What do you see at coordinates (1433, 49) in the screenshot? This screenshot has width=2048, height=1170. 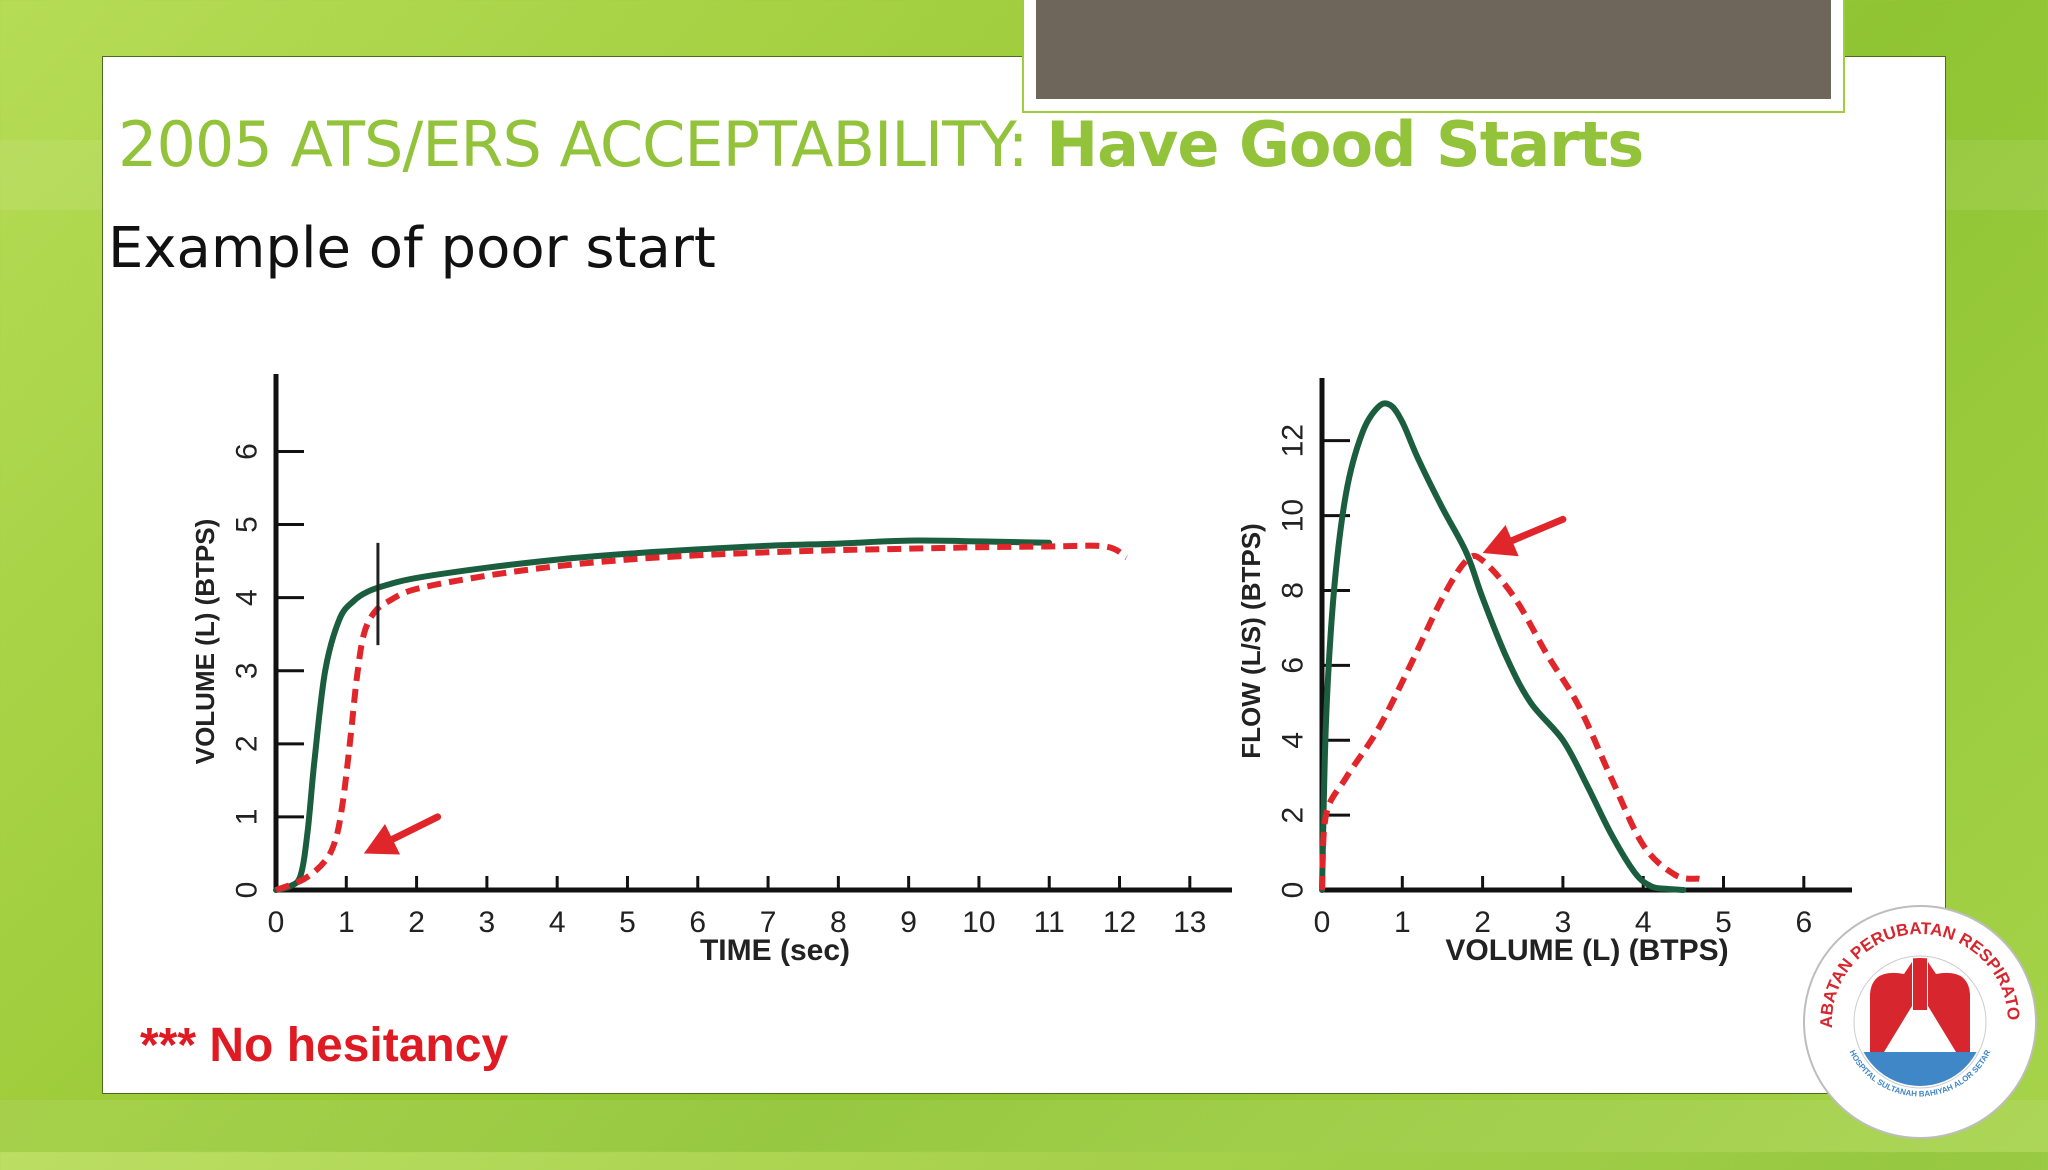 I see `title-tab-inner` at bounding box center [1433, 49].